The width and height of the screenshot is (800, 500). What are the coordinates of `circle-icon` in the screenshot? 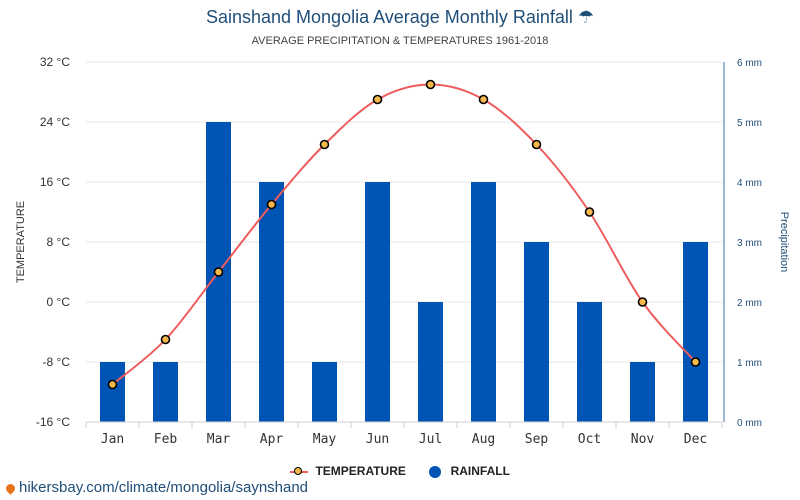 It's located at (435, 471).